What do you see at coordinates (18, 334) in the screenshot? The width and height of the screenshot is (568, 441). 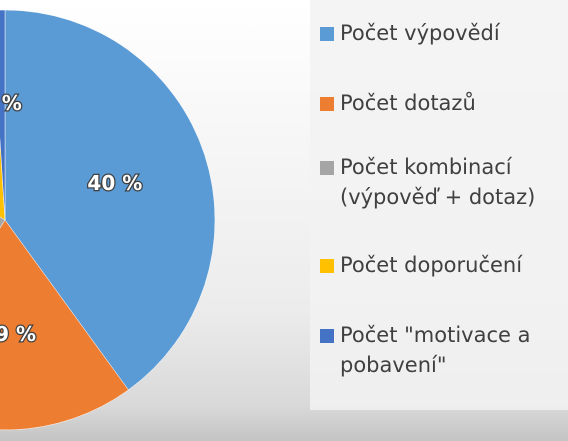 I see `data-label: 19 %` at bounding box center [18, 334].